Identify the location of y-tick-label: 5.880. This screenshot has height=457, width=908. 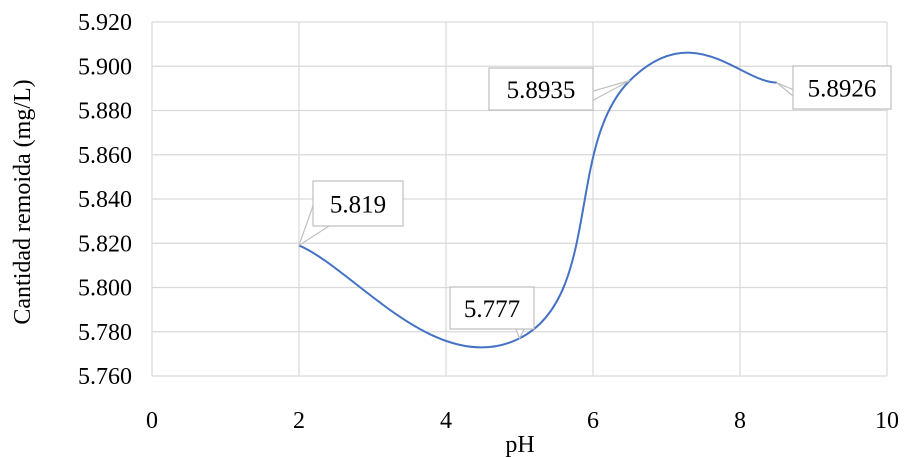
(105, 112).